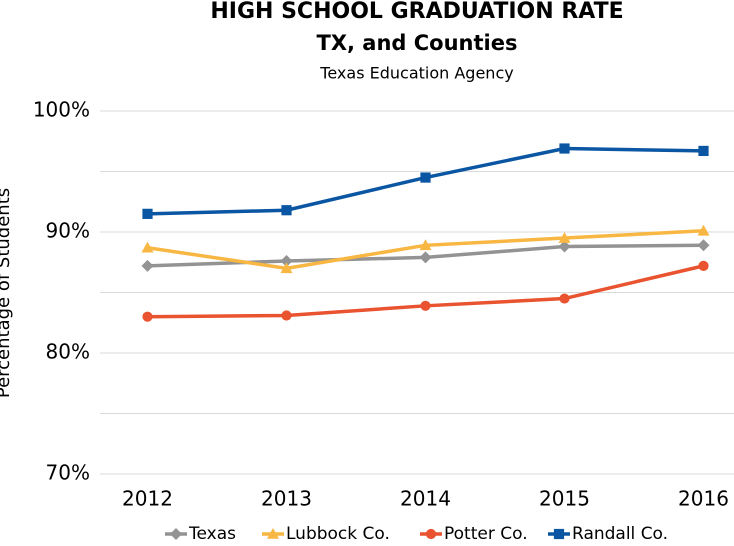 The width and height of the screenshot is (734, 546). I want to click on y-tick-label: 70%, so click(68, 473).